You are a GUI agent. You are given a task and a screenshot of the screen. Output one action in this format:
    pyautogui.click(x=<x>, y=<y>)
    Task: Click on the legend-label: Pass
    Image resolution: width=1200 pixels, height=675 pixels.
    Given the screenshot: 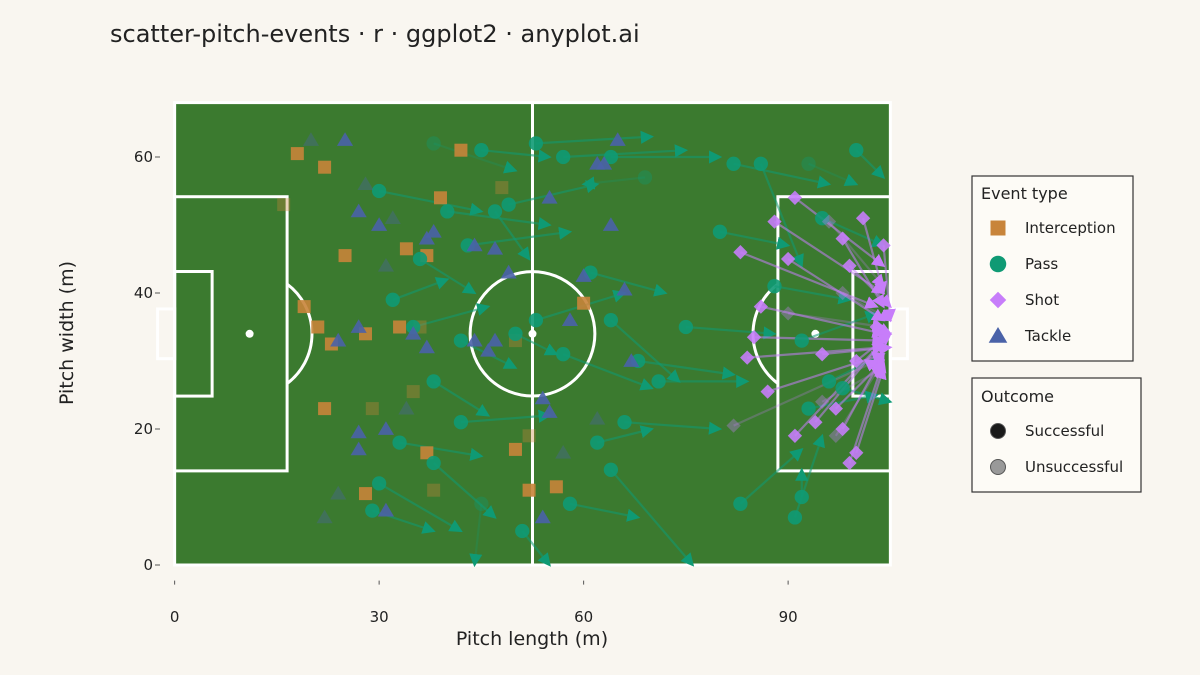 What is the action you would take?
    pyautogui.click(x=1041, y=264)
    